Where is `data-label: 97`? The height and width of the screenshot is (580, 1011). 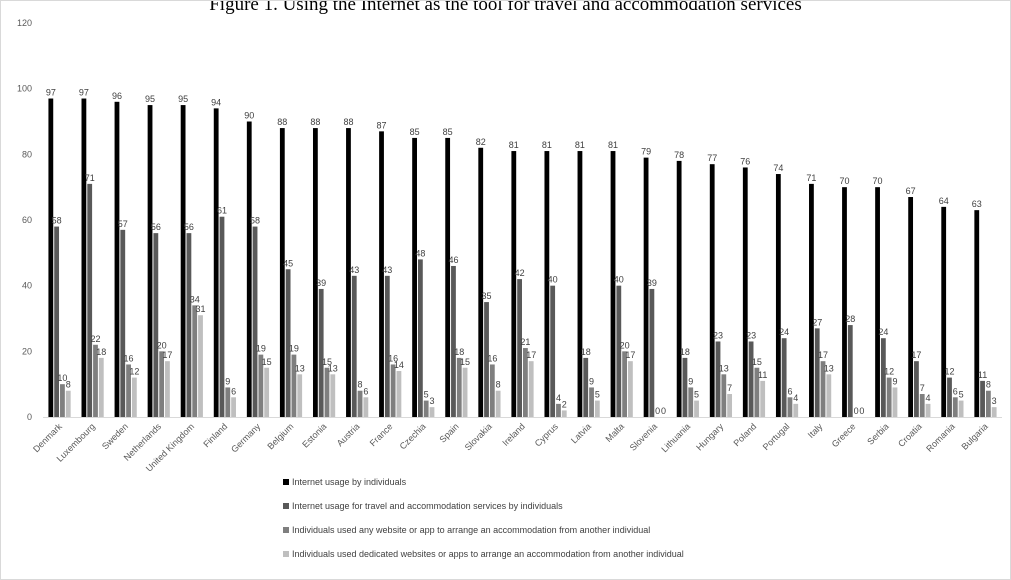
data-label: 97 is located at coordinates (84, 93).